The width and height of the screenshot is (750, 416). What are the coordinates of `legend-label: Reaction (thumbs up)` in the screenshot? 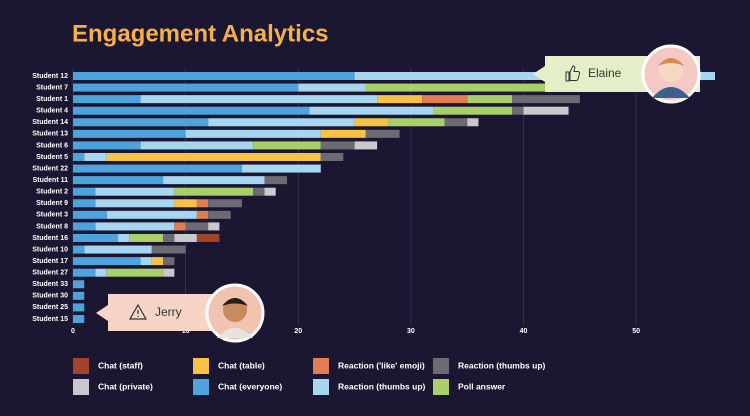 It's located at (382, 386).